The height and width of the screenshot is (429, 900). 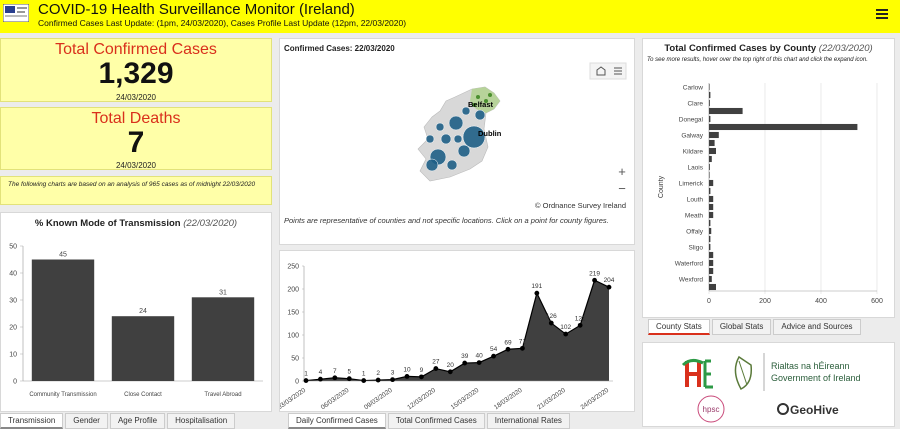 I want to click on logo-text: Government of Ireland, so click(x=816, y=378).